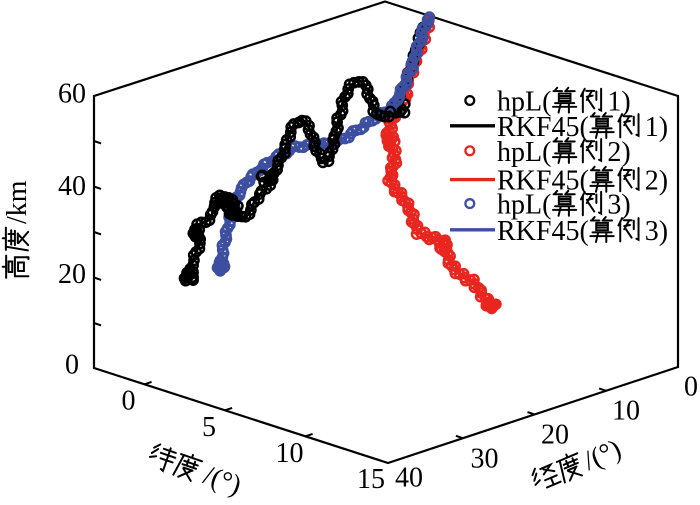 This screenshot has width=700, height=505. Describe the element at coordinates (17, 202) in the screenshot. I see `svg-text: /km` at that location.